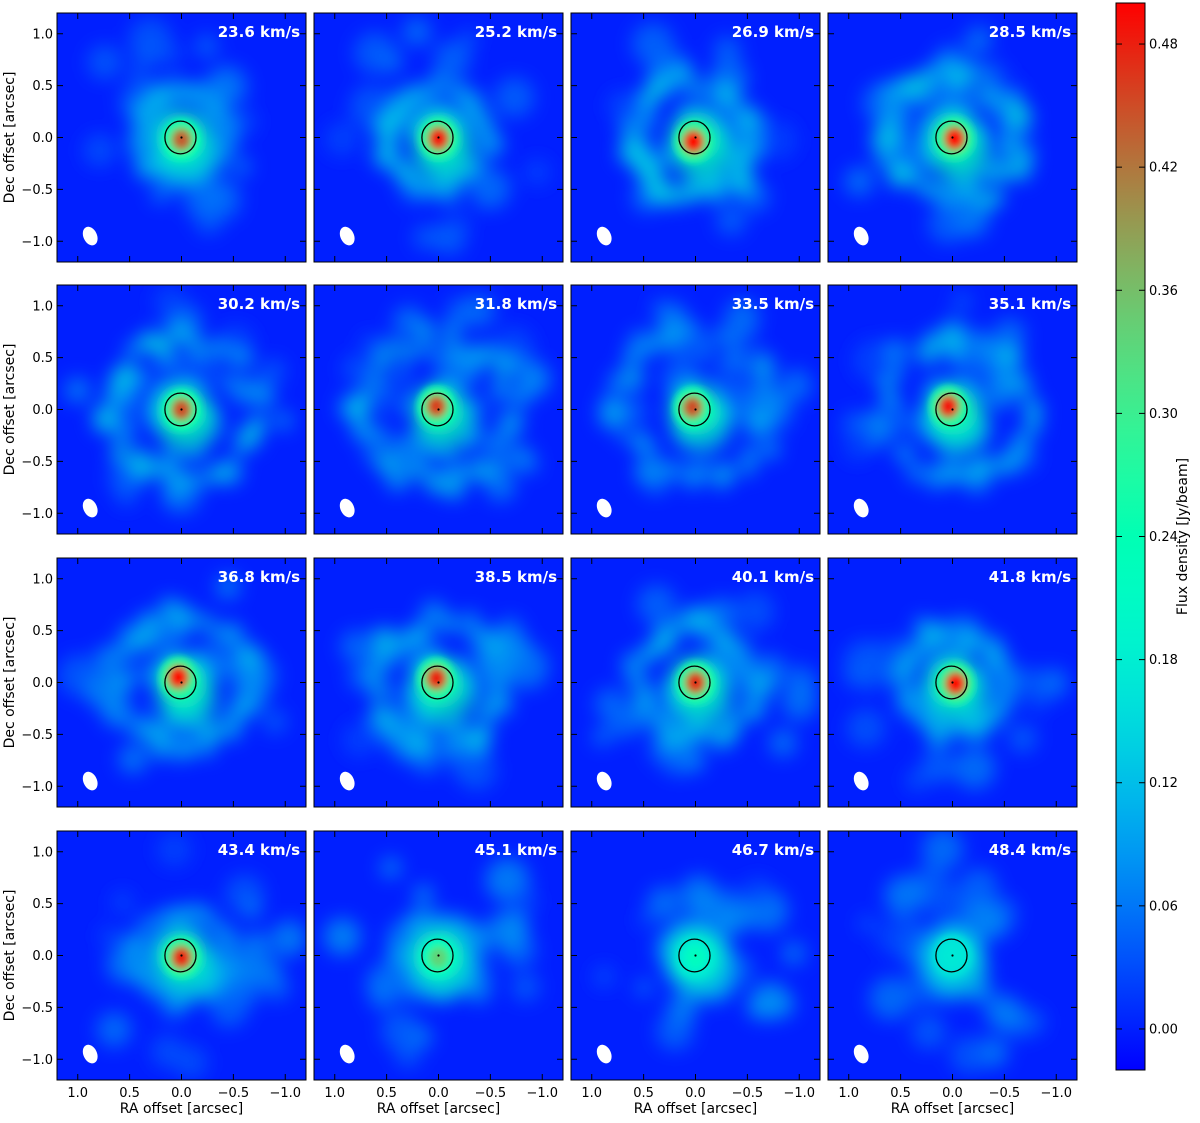 This screenshot has height=1123, width=1200. I want to click on velocity-label: 35.1 km/s, so click(1030, 304).